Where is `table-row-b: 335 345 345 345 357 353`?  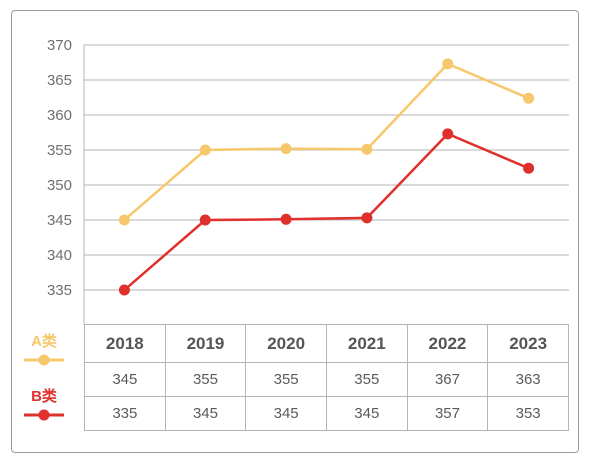
table-row-b: 335 345 345 345 357 353 is located at coordinates (326, 413).